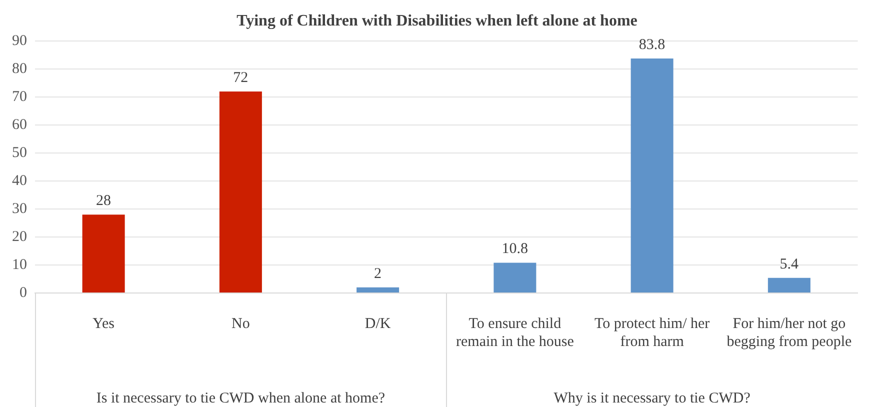  I want to click on data-label: 2, so click(378, 274).